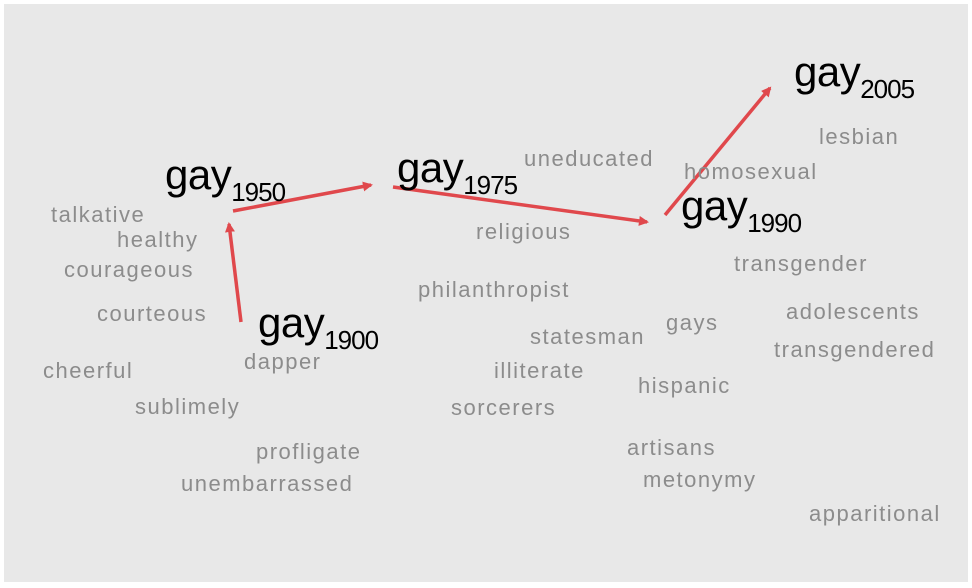  What do you see at coordinates (751, 171) in the screenshot?
I see `neighbor-word: homosexual` at bounding box center [751, 171].